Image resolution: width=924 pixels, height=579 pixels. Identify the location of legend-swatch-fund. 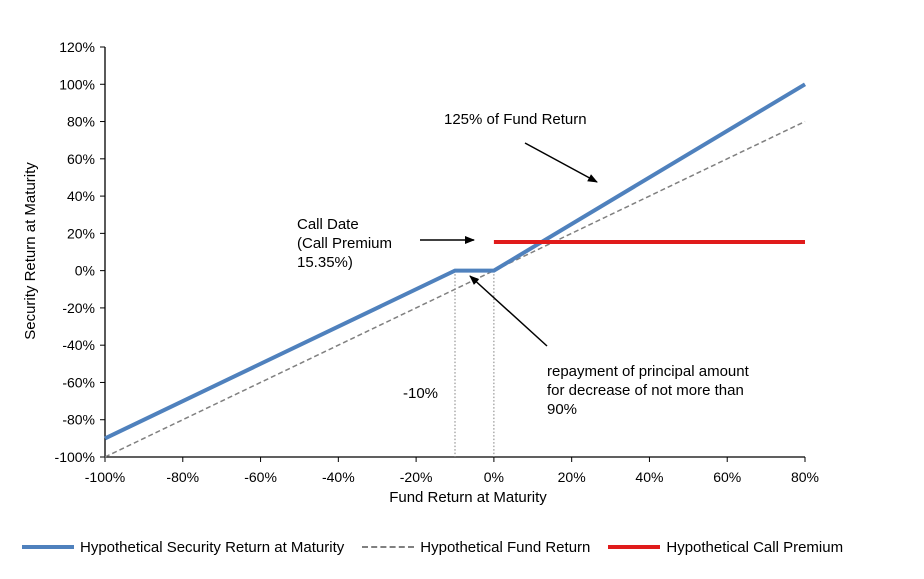
(388, 547).